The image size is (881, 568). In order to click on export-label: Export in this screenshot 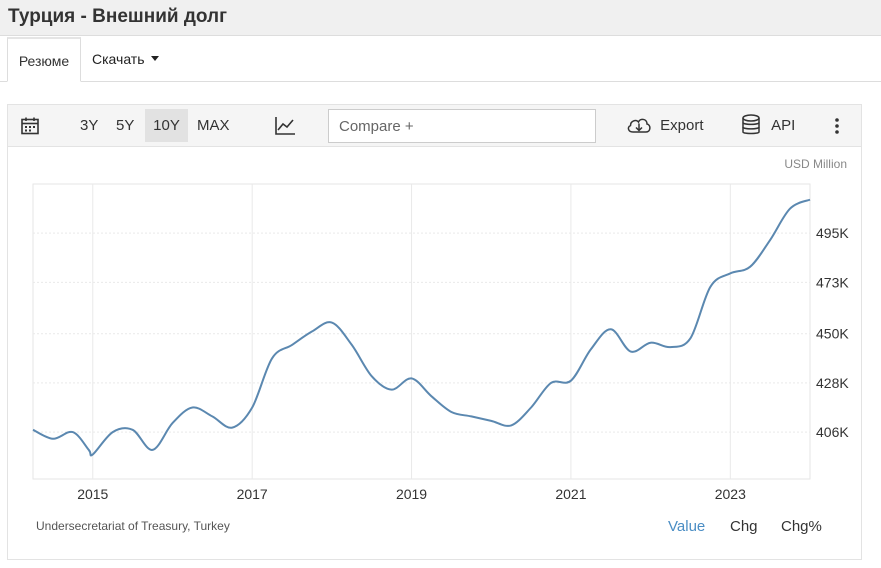, I will do `click(682, 125)`.